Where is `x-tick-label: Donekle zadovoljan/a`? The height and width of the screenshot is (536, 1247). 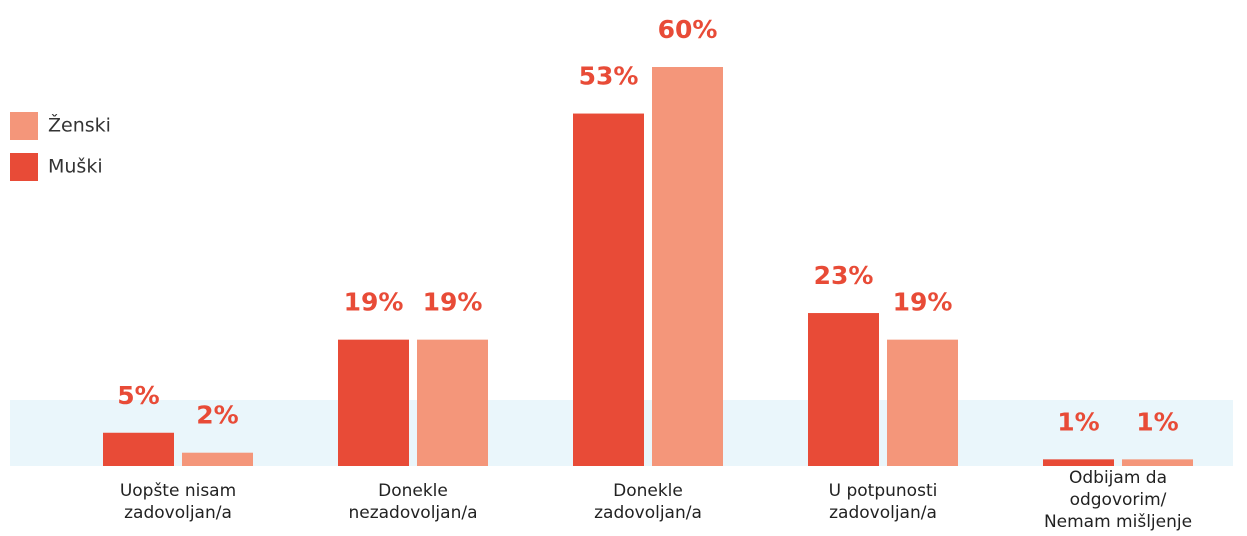 x-tick-label: Donekle zadovoljan/a is located at coordinates (648, 502).